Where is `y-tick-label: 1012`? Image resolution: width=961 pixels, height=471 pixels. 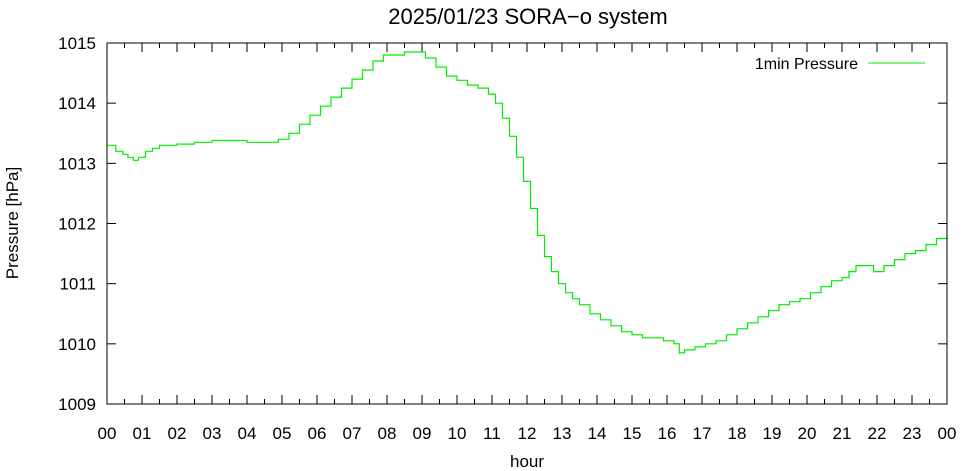
y-tick-label: 1012 is located at coordinates (77, 224).